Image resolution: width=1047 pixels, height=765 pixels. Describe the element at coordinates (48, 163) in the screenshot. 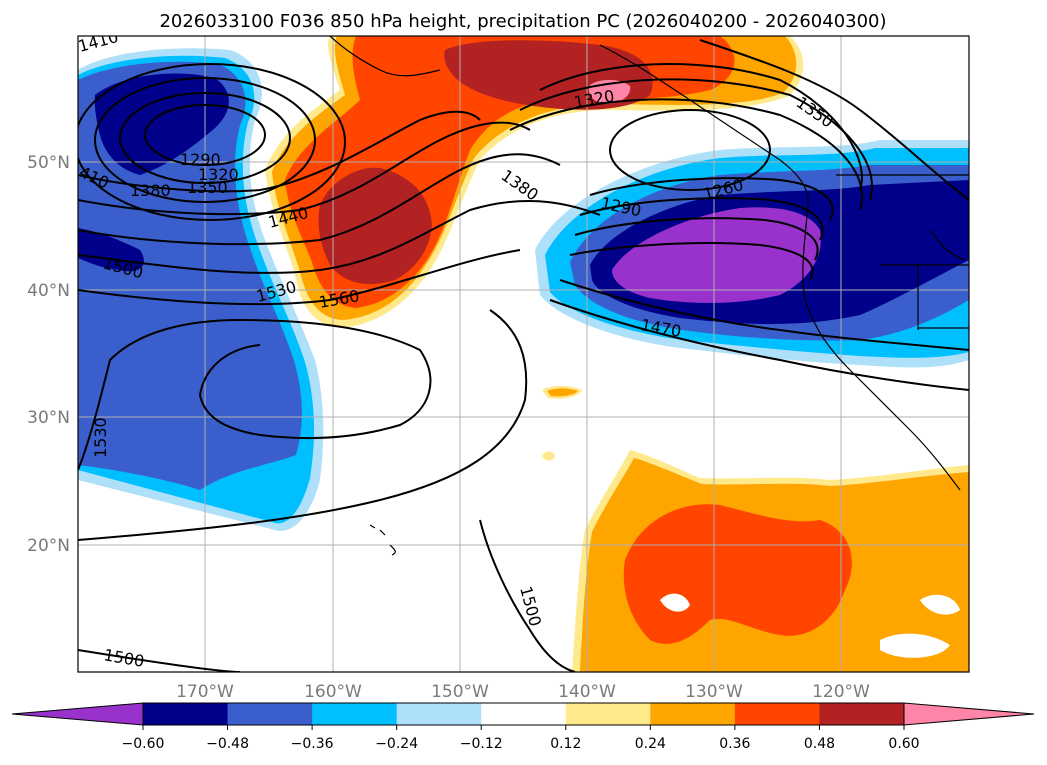

I see `lat-tick-label: 50°N` at that location.